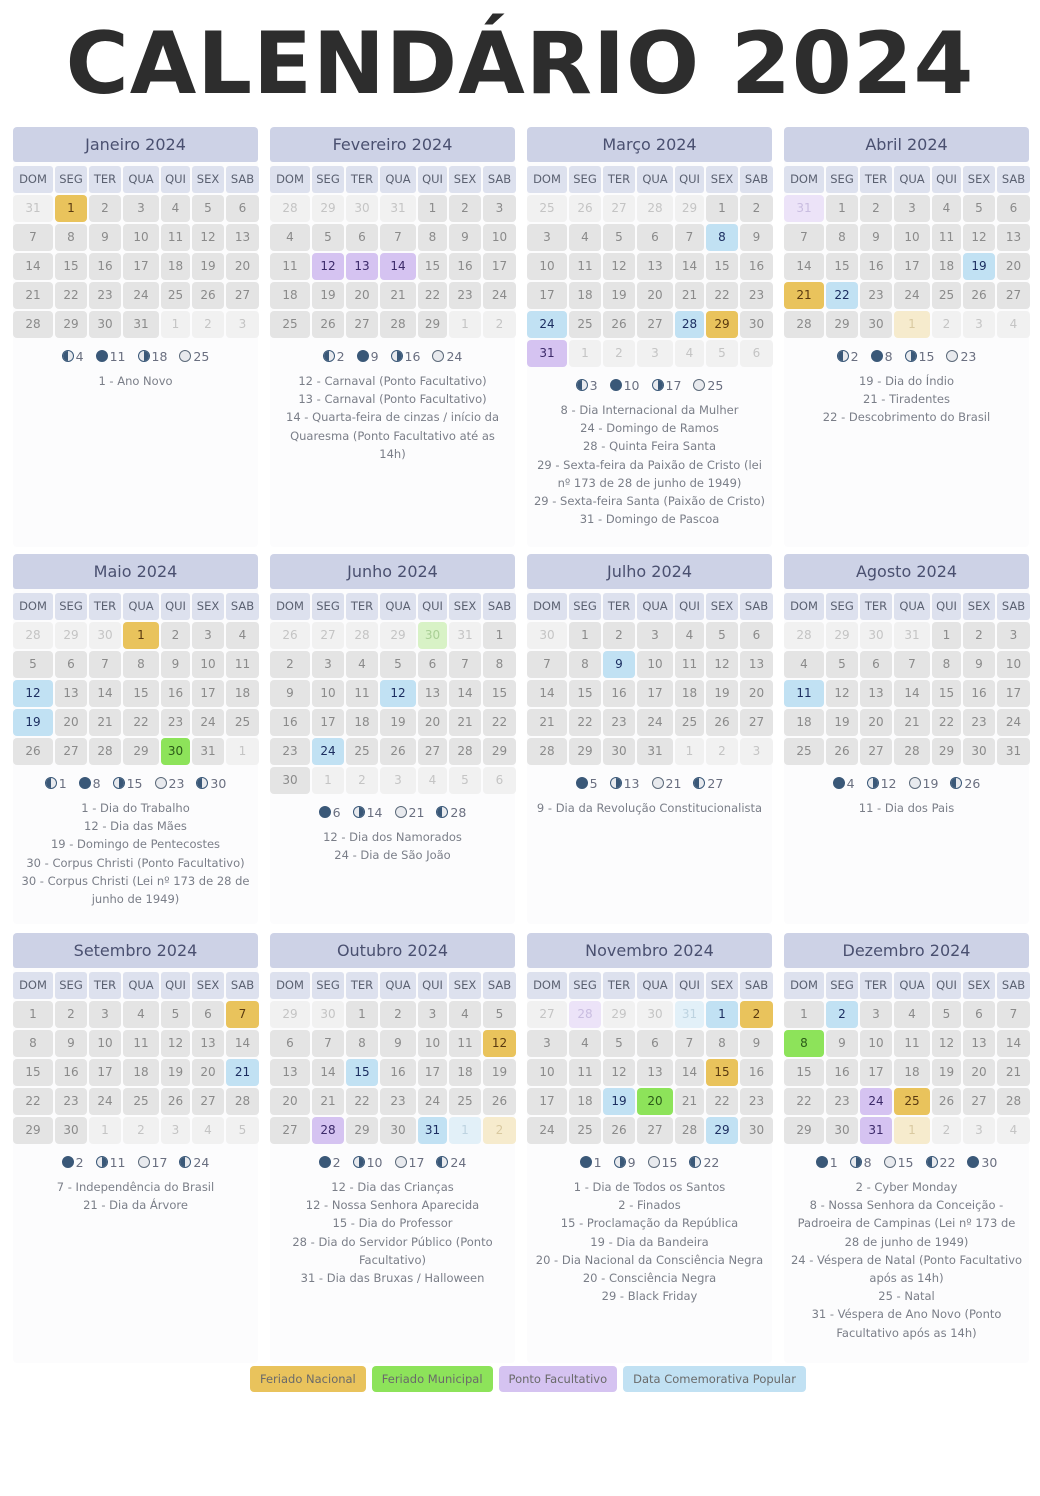 The width and height of the screenshot is (1040, 1496). Describe the element at coordinates (499, 1130) in the screenshot. I see `day-cell-nac: 2` at that location.